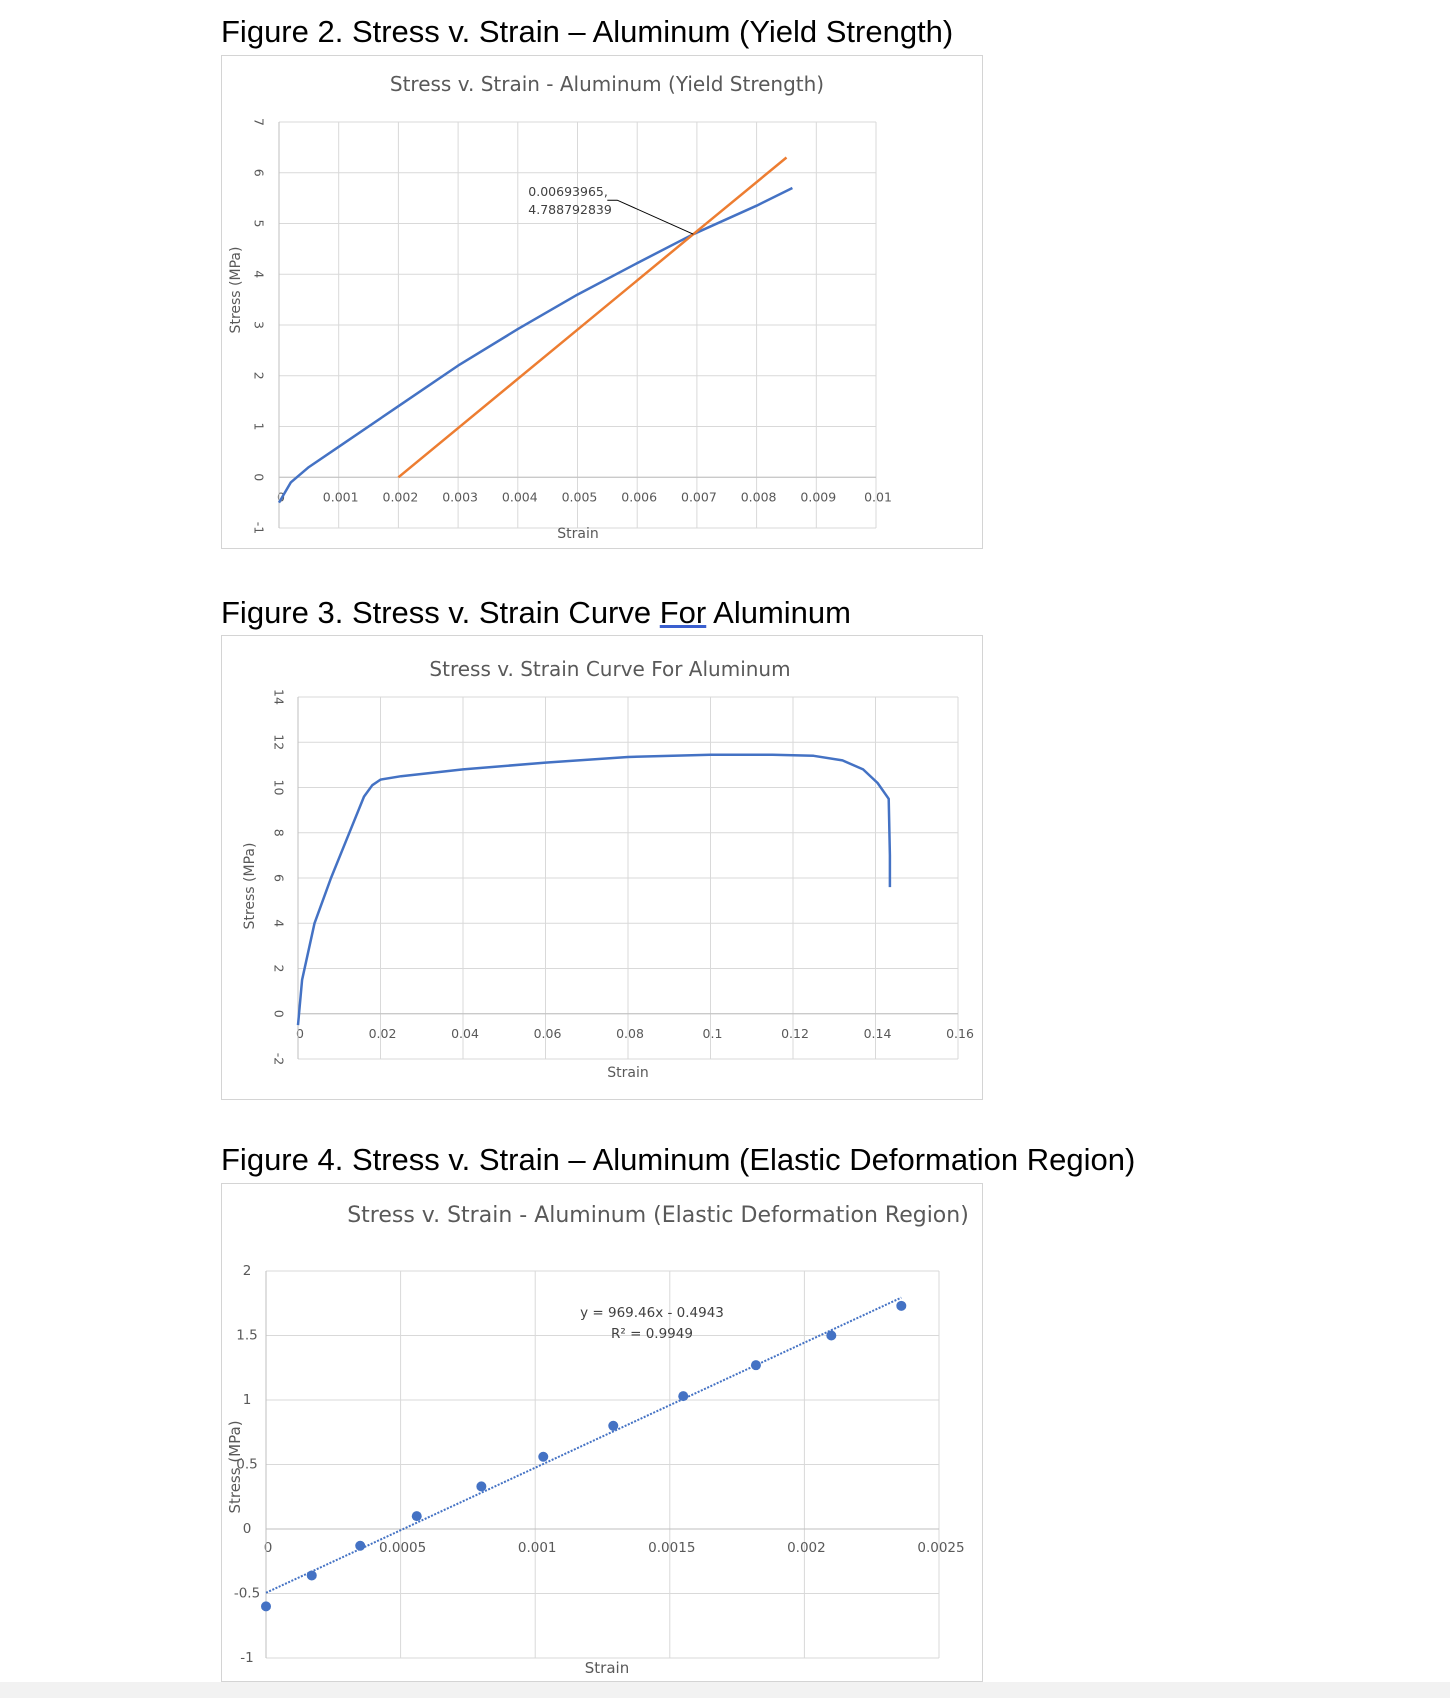 The height and width of the screenshot is (1698, 1450). I want to click on x-tick-label: 0.04, so click(465, 1033).